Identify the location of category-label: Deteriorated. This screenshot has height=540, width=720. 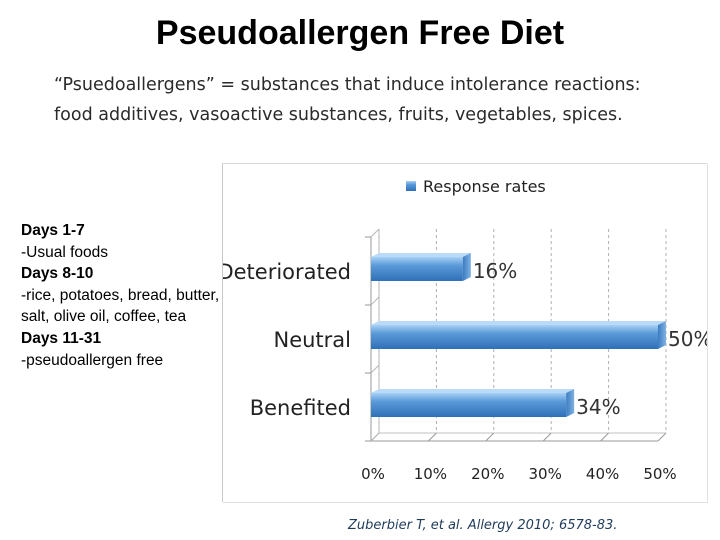
(287, 272).